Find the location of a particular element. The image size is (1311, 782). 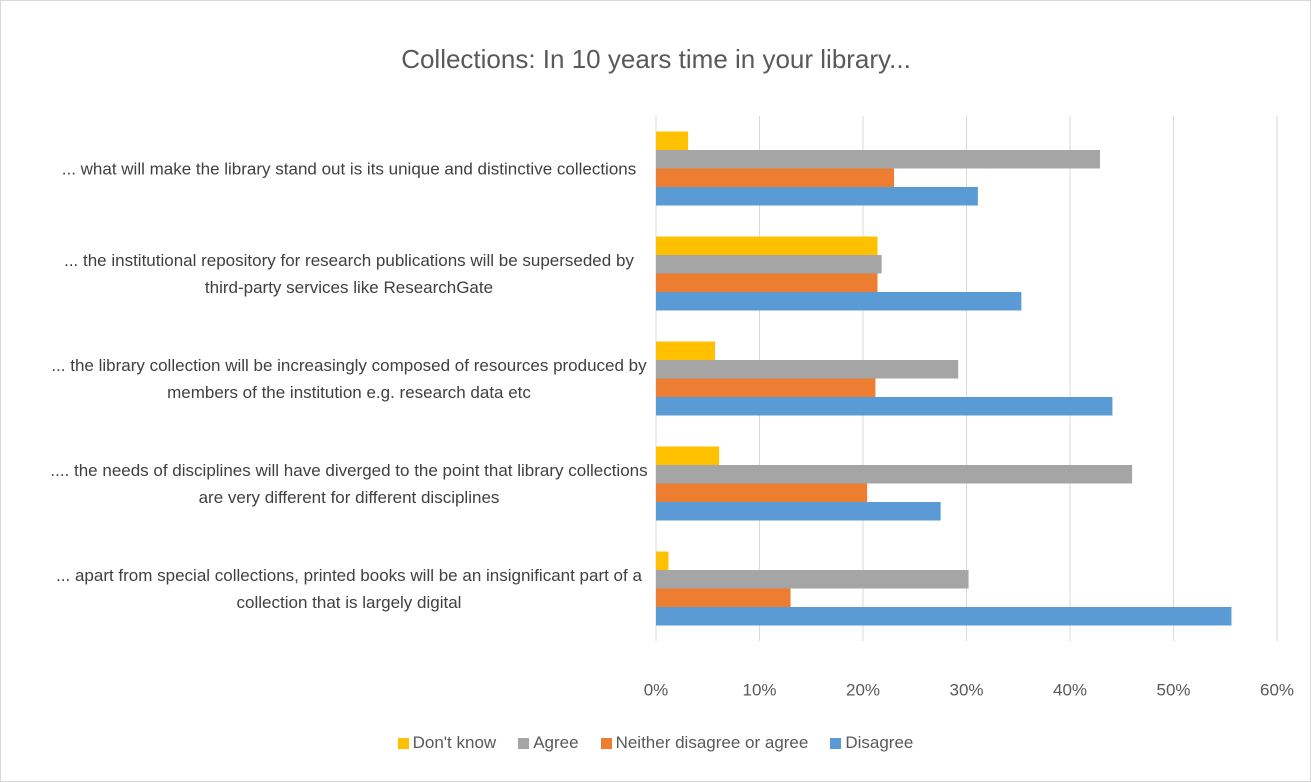

legend-item: Agree is located at coordinates (548, 743).